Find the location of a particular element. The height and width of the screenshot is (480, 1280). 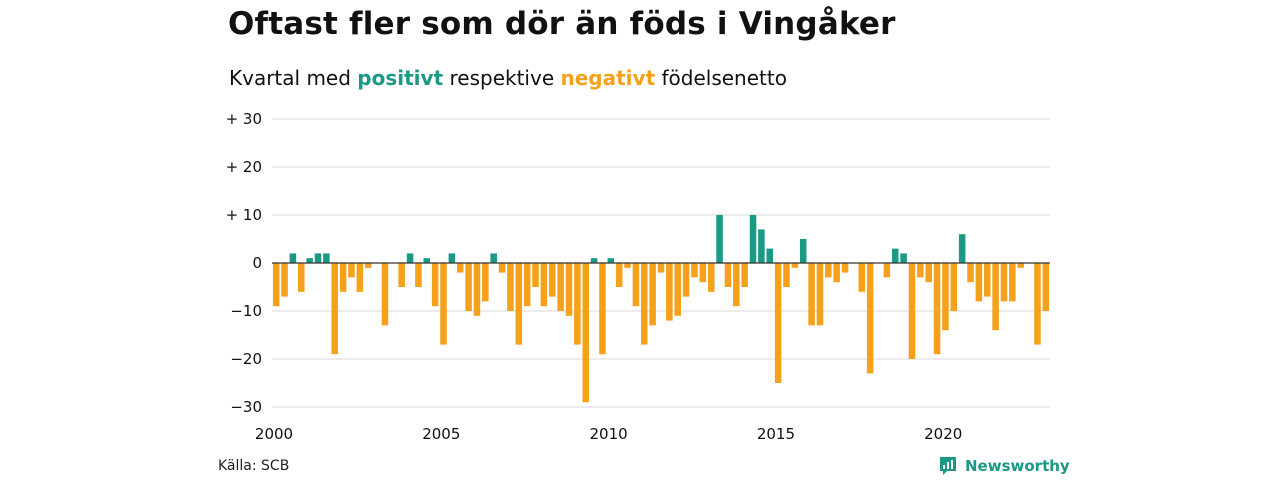

subtitle-middle: respektive is located at coordinates (502, 78).